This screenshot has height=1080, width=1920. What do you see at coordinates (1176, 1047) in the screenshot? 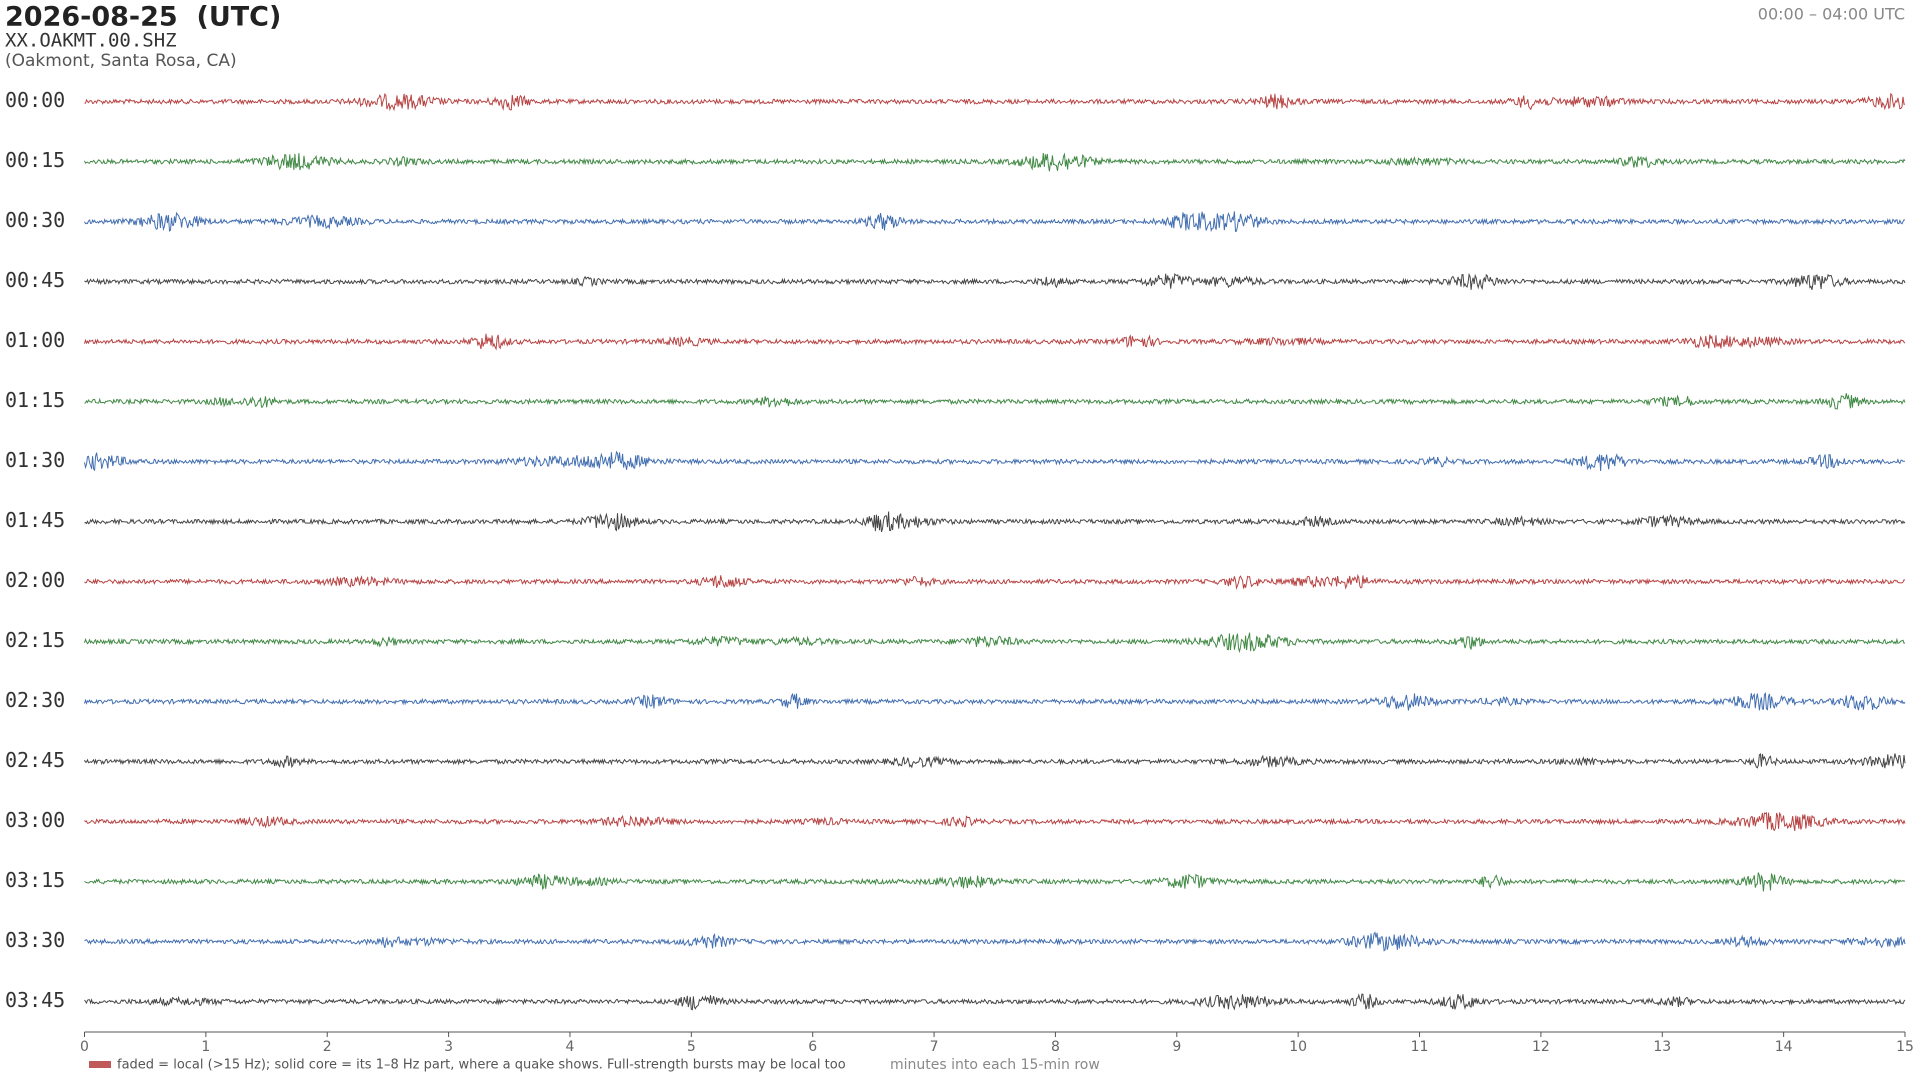
I see `x-tick-label: 9` at bounding box center [1176, 1047].